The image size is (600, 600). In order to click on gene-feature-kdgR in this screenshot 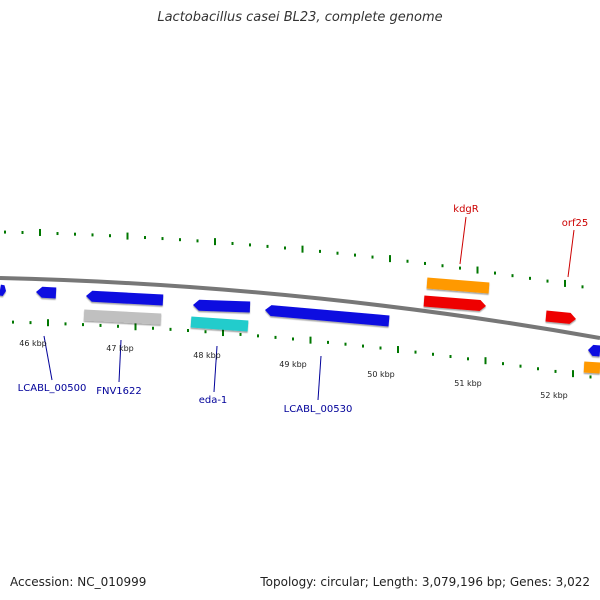, I will do `click(458, 285)`.